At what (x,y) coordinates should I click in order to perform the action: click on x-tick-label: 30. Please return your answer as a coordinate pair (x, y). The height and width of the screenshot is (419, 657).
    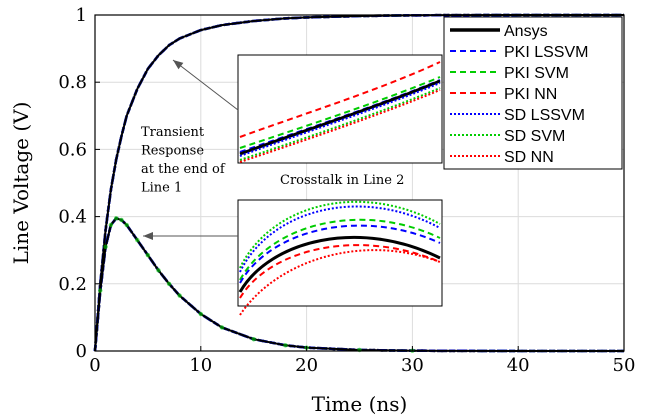
    Looking at the image, I should click on (412, 365).